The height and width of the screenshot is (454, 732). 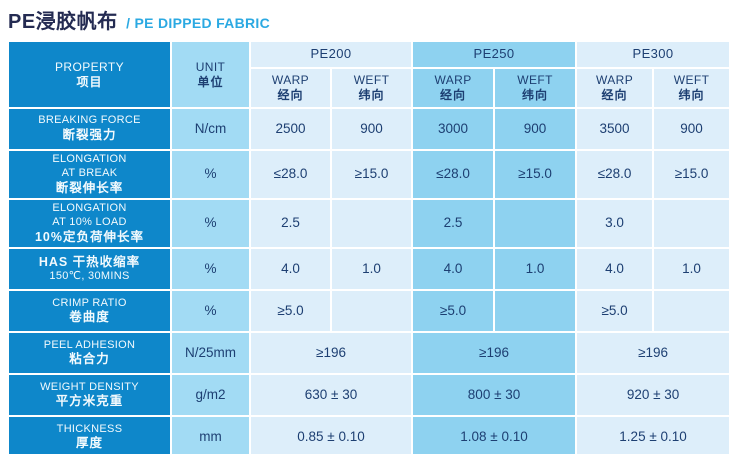 What do you see at coordinates (89, 395) in the screenshot?
I see `property-label: WEIGHT DENSITY 平方米克重` at bounding box center [89, 395].